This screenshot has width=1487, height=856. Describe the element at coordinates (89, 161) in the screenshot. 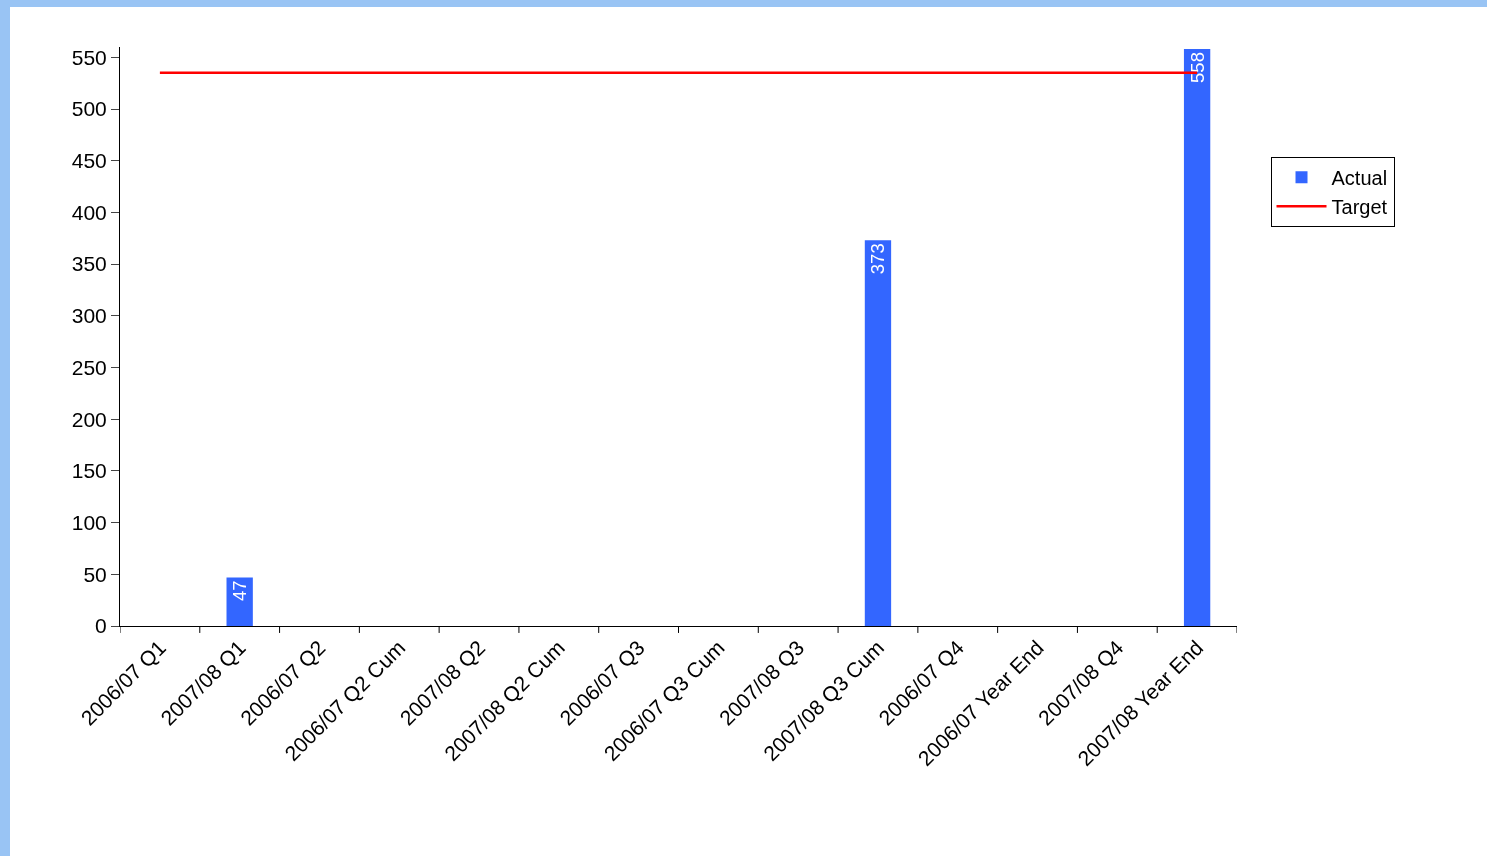

I see `y-tick-label: 450` at that location.